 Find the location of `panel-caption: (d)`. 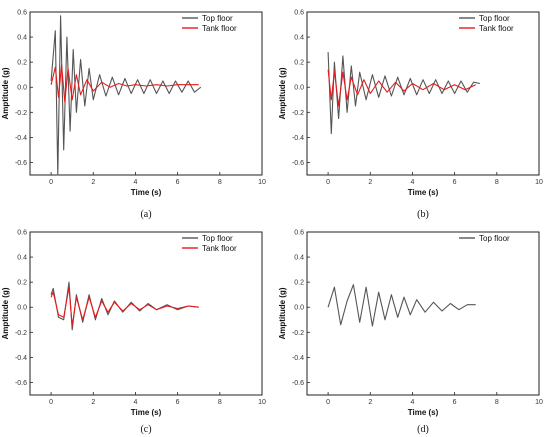

panel-caption: (d) is located at coordinates (423, 429).